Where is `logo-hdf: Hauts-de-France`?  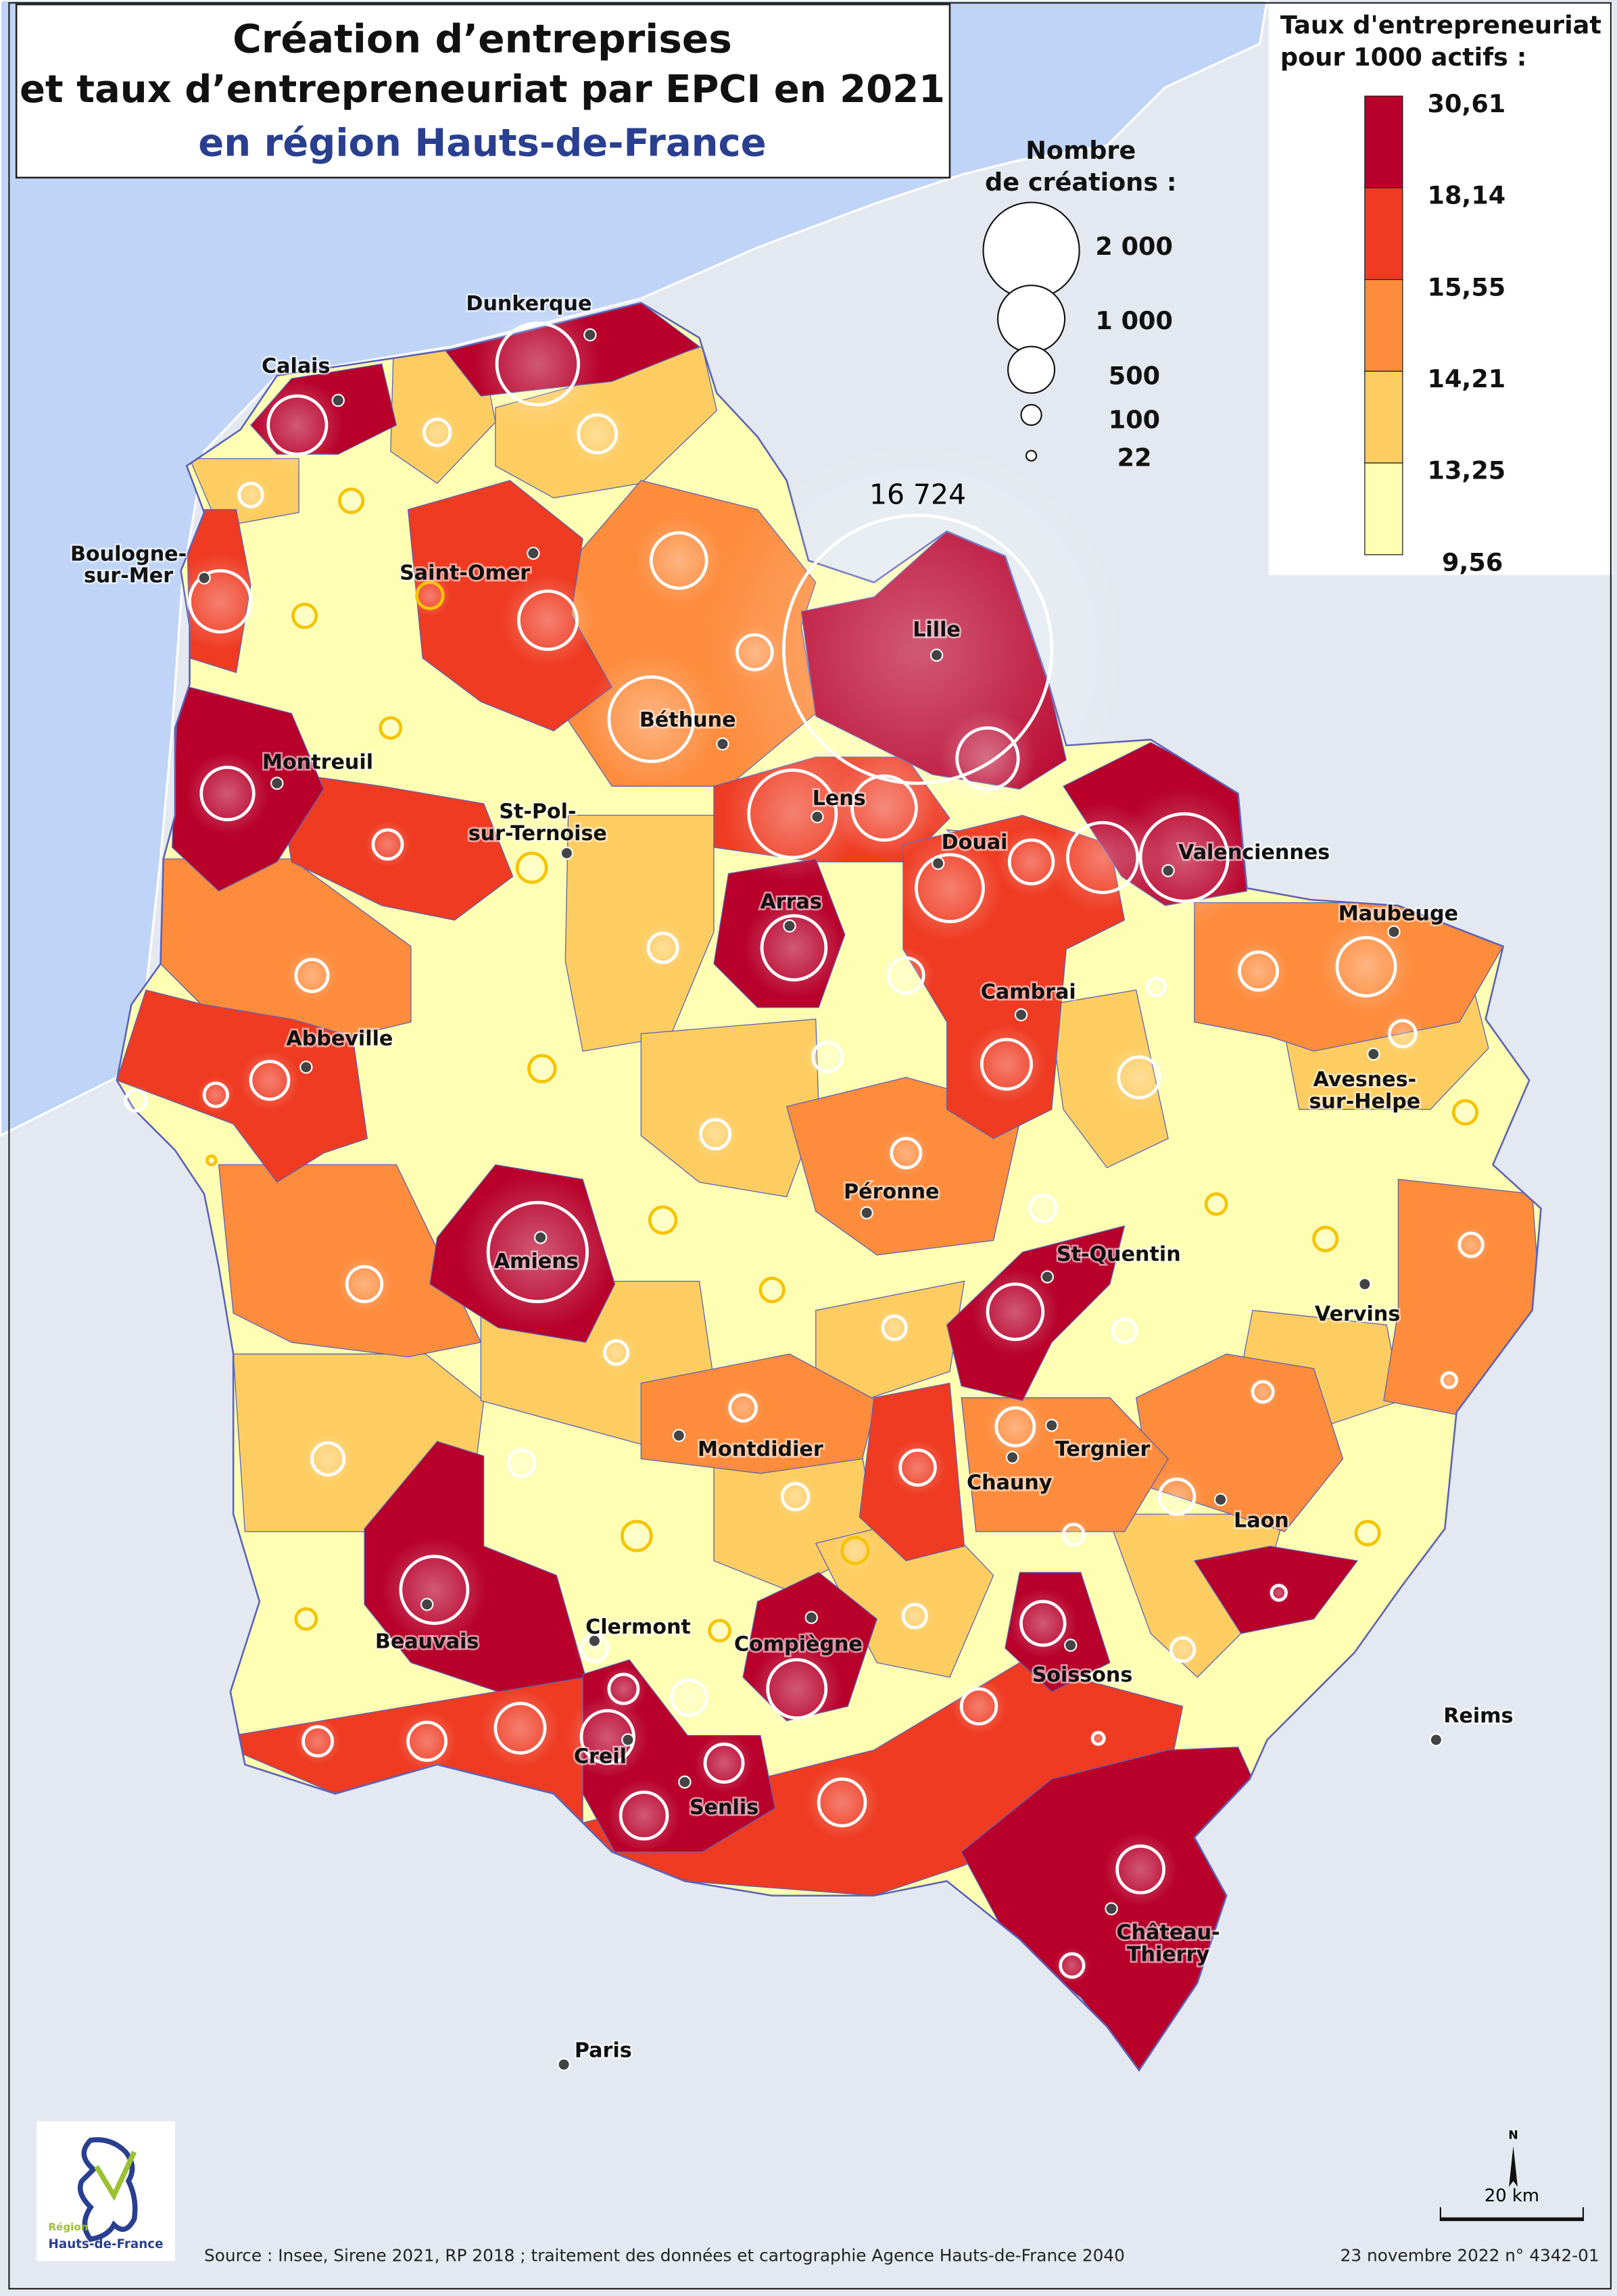 logo-hdf: Hauts-de-France is located at coordinates (107, 2244).